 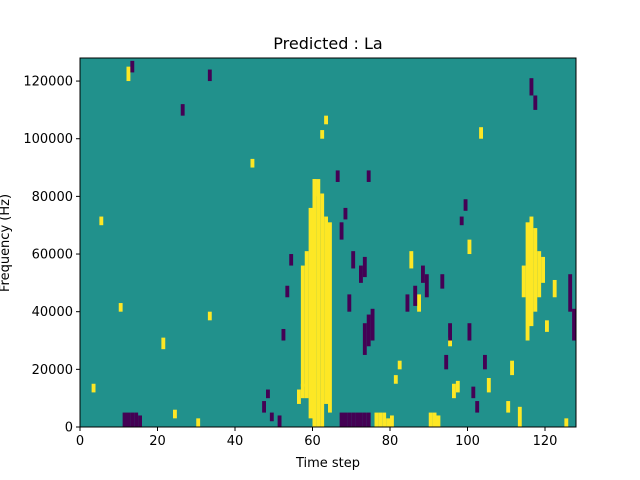 I want to click on y-axis-label: Frequency (Hz), so click(x=6, y=243).